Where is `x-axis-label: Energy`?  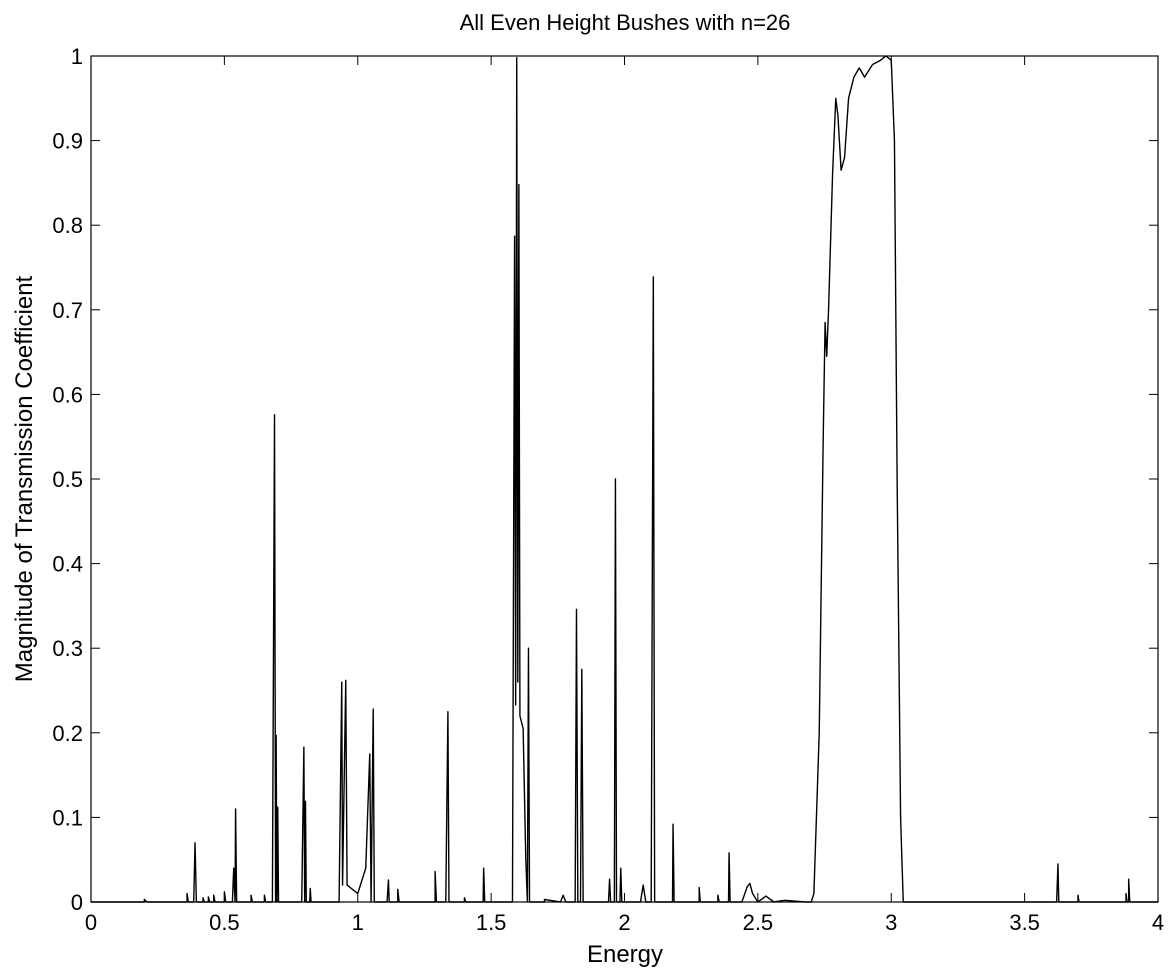
x-axis-label: Energy is located at coordinates (625, 954).